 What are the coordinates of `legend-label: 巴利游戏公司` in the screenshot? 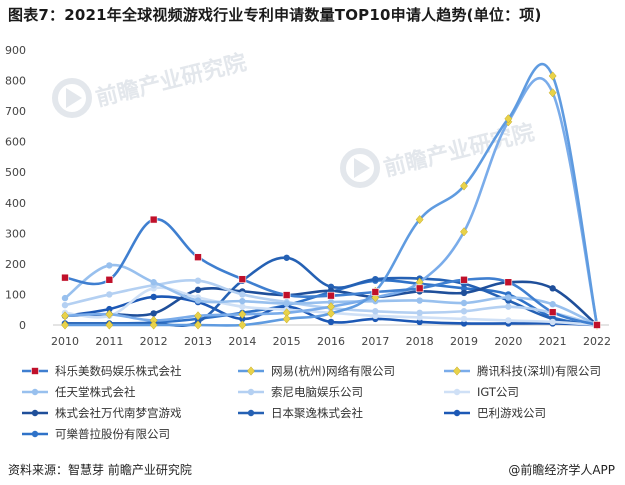 It's located at (511, 413).